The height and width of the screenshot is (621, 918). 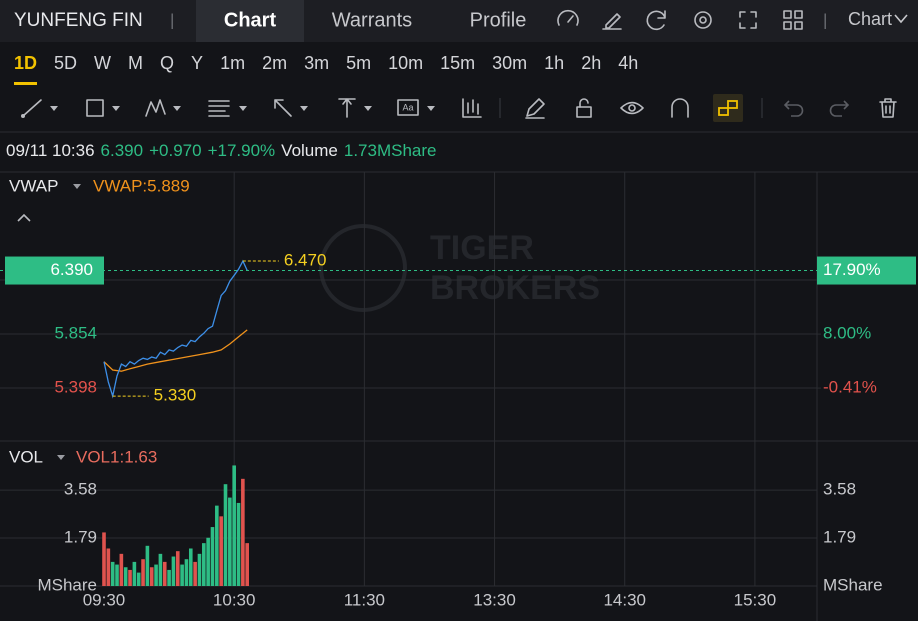 I want to click on last-pct-tag, so click(x=866, y=270).